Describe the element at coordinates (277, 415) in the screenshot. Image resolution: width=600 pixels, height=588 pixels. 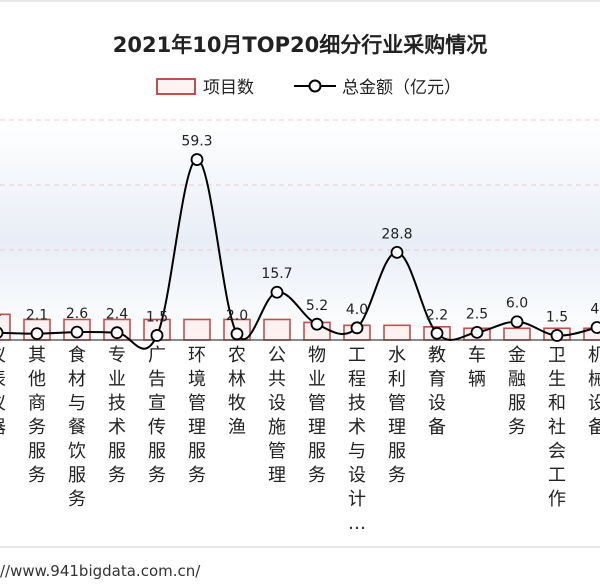
I see `category-label-公共设施管理: 公共设施管理` at that location.